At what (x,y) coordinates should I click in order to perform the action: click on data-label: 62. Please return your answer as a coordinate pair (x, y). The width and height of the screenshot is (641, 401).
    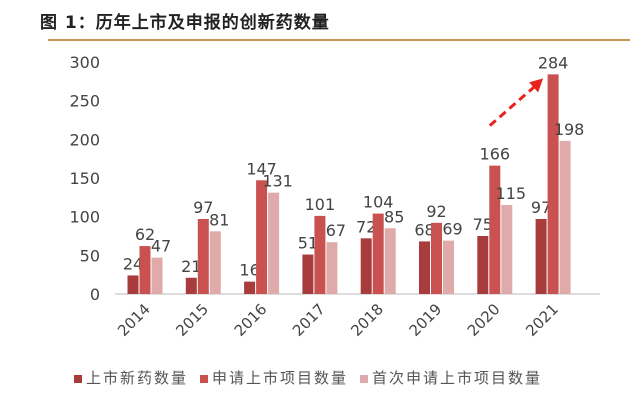
    Looking at the image, I should click on (145, 234).